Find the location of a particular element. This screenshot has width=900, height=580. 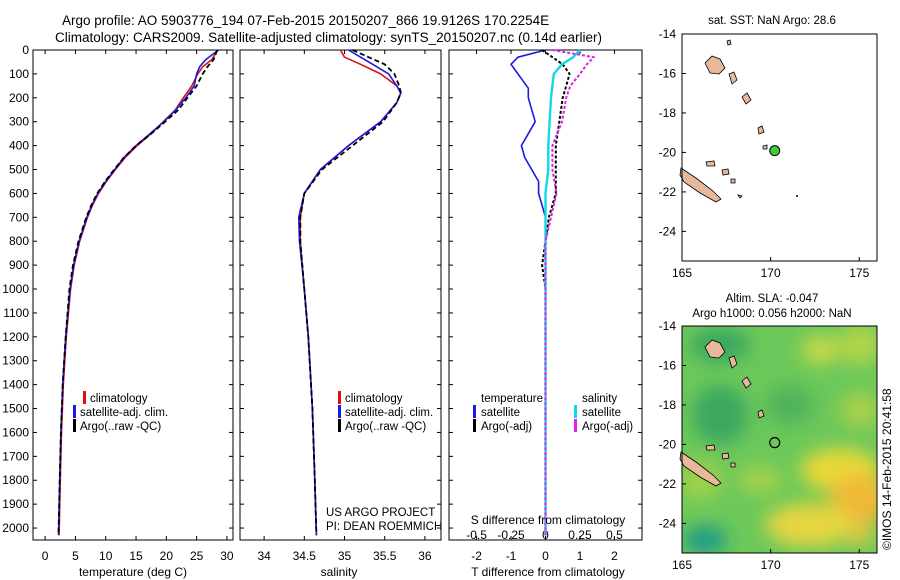

sla-map-axes: 165 170 175 -14 -16 -18 -20 -22 -24 is located at coordinates (764, 445).